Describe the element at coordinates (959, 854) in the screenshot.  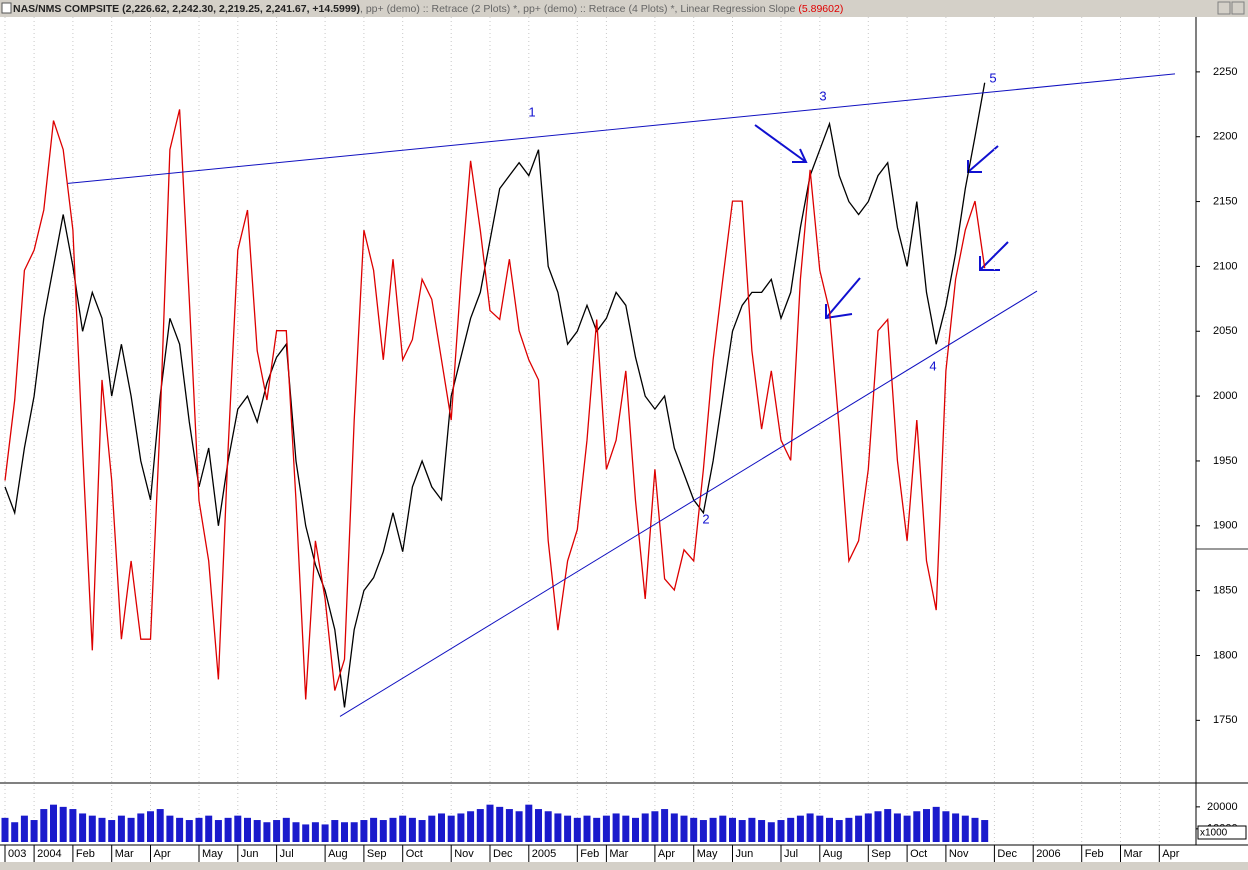
I see `x-tick-label: Nov` at that location.